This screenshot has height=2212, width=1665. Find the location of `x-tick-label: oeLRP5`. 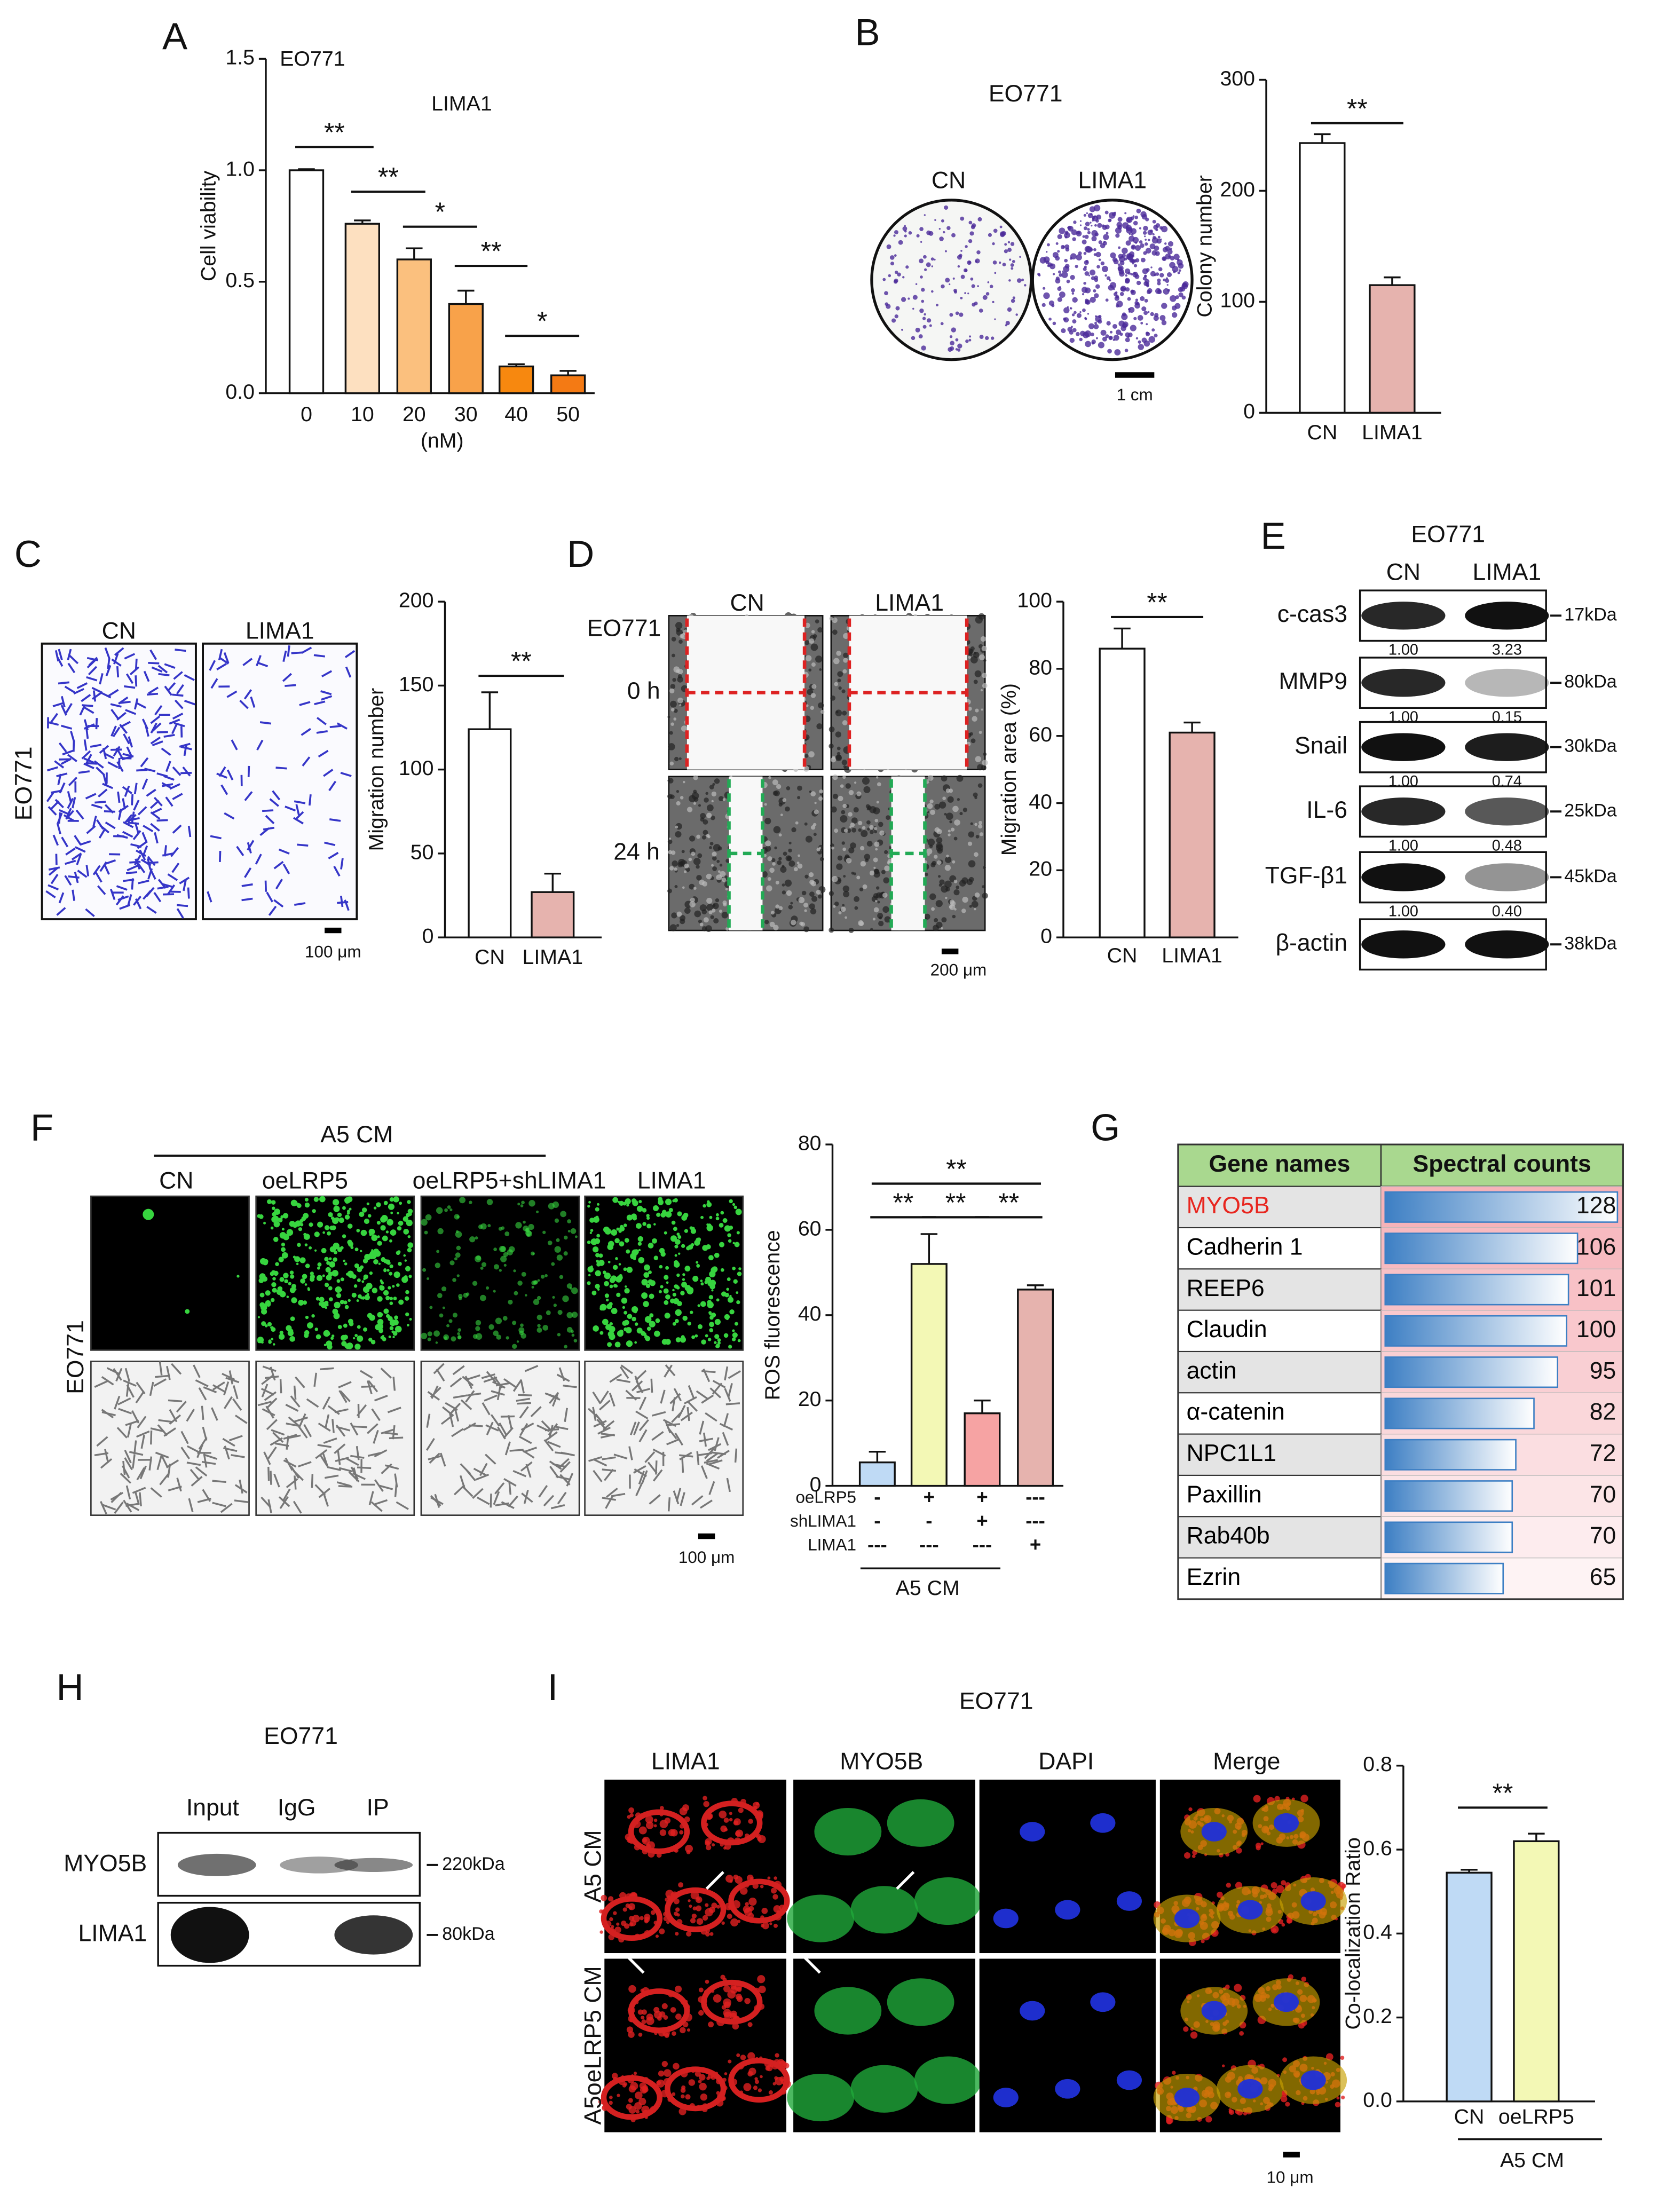

x-tick-label: oeLRP5 is located at coordinates (1536, 2117).